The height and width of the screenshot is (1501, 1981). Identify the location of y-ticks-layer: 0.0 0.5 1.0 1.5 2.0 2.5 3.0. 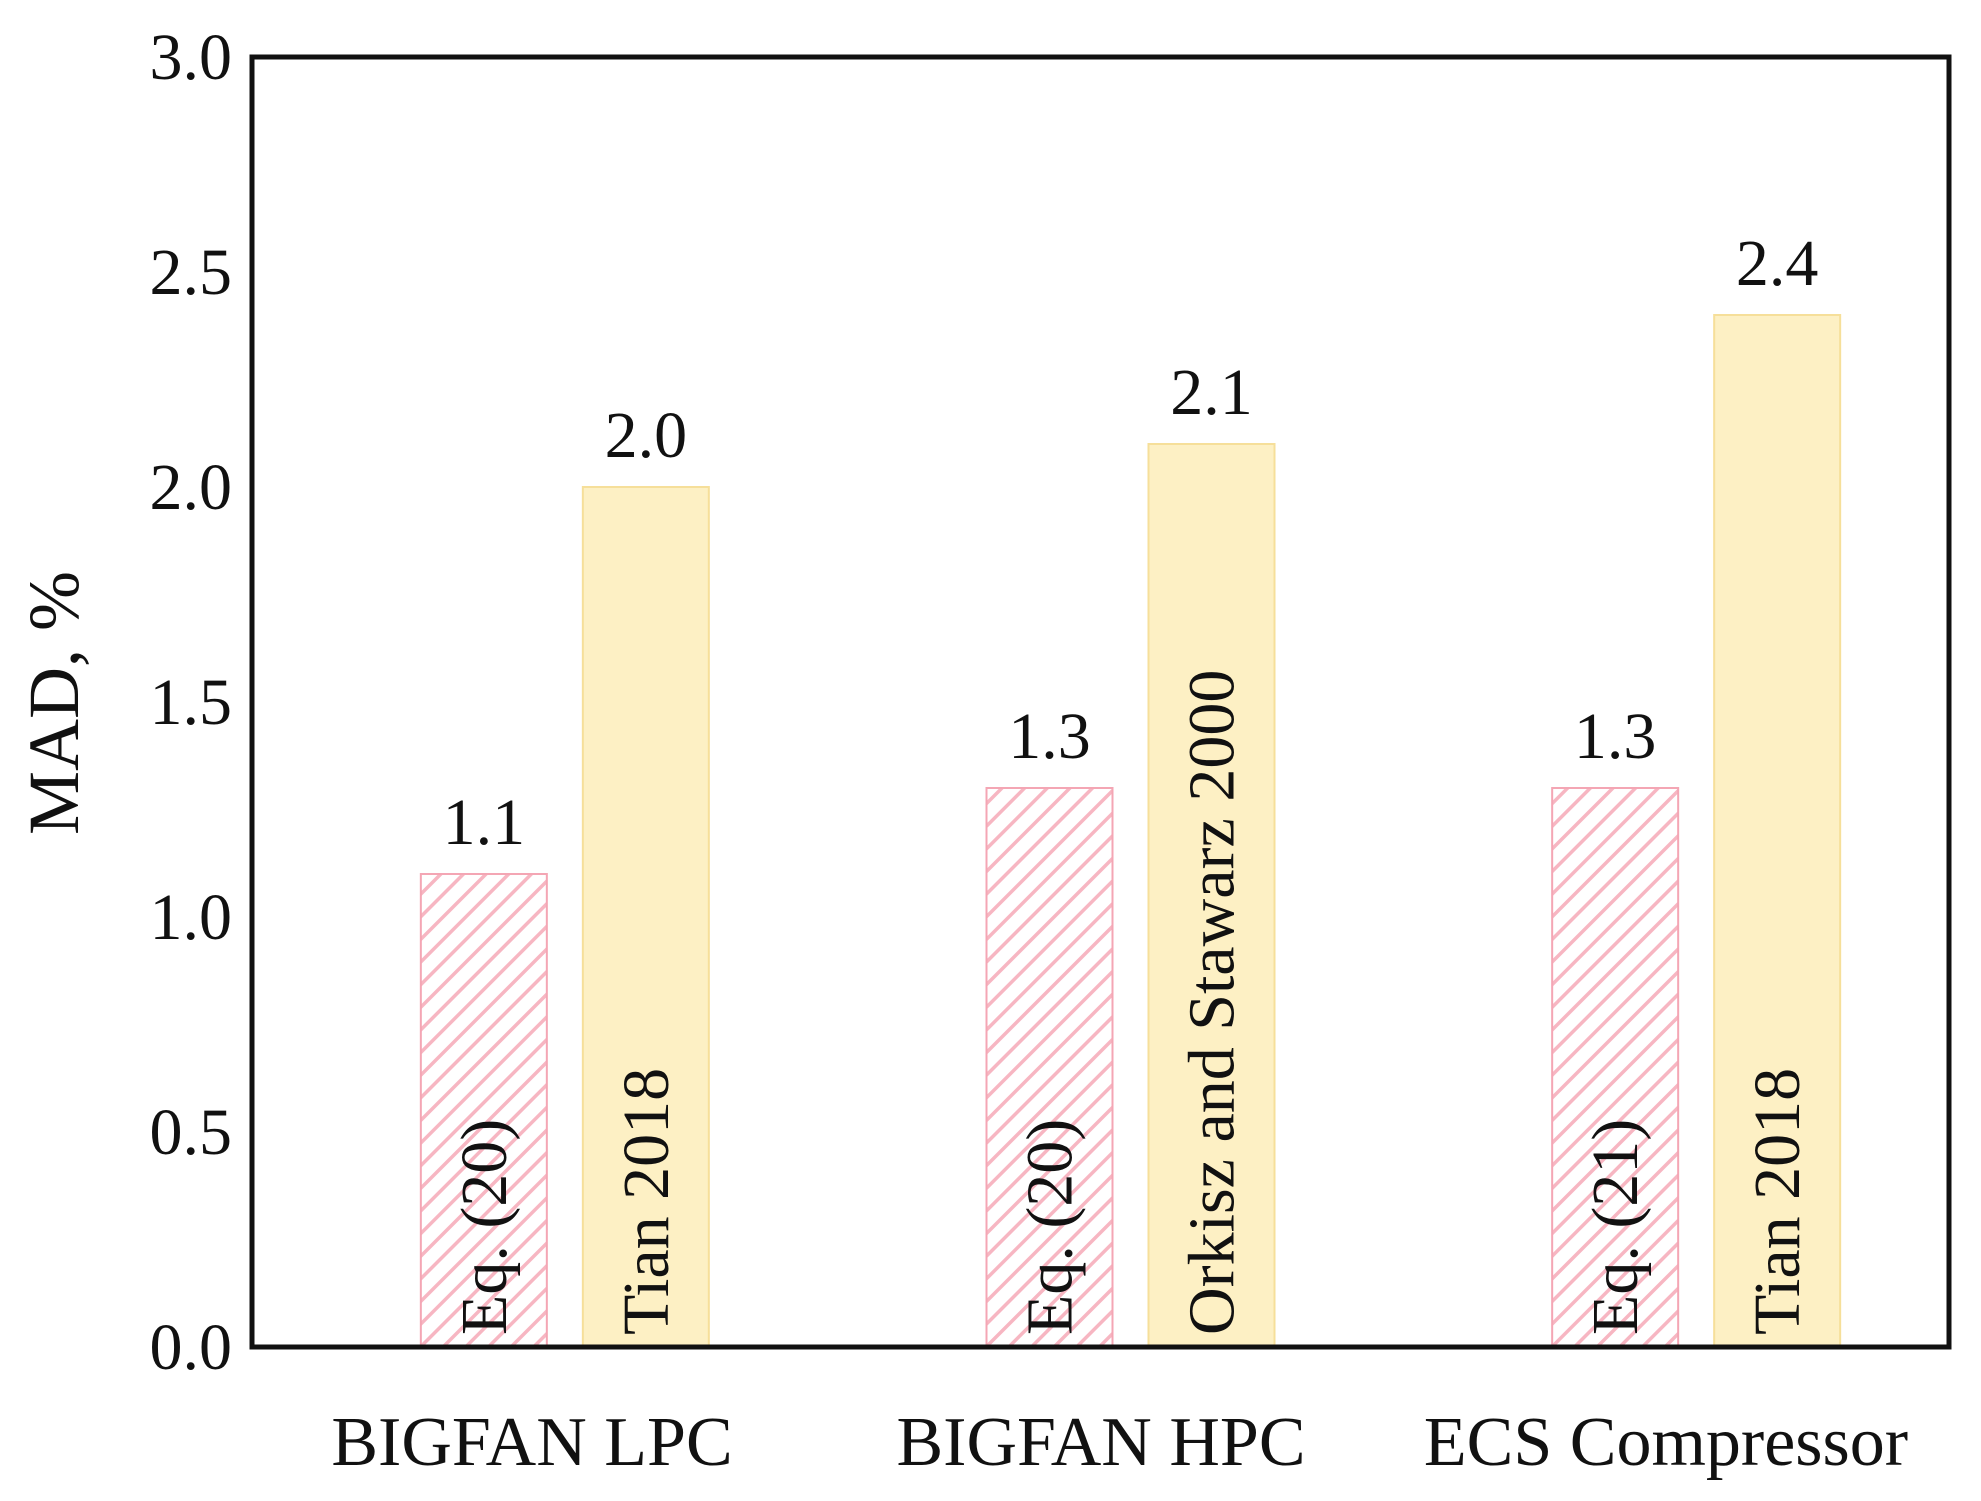
(191, 702).